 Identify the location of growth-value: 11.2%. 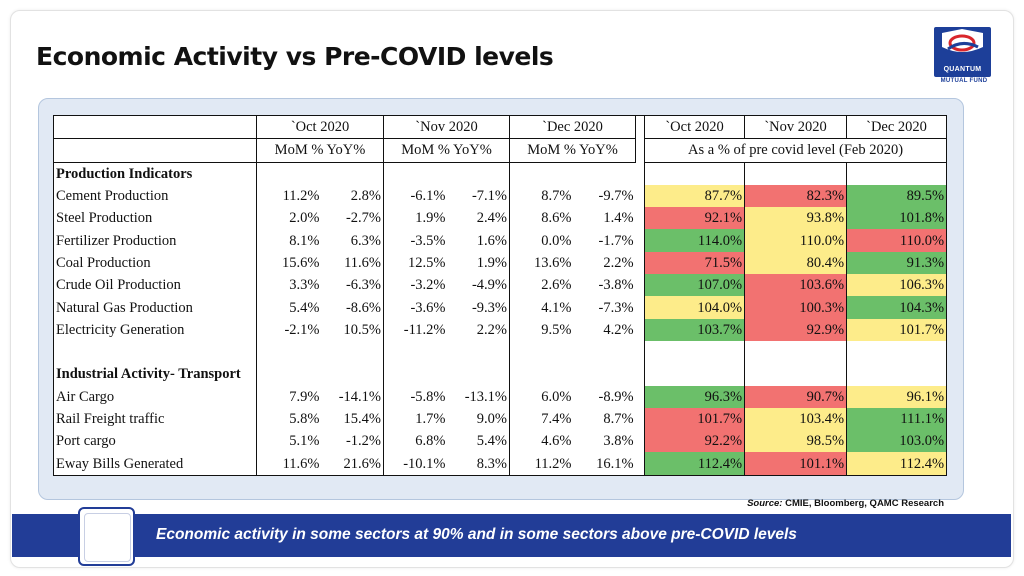
(541, 464).